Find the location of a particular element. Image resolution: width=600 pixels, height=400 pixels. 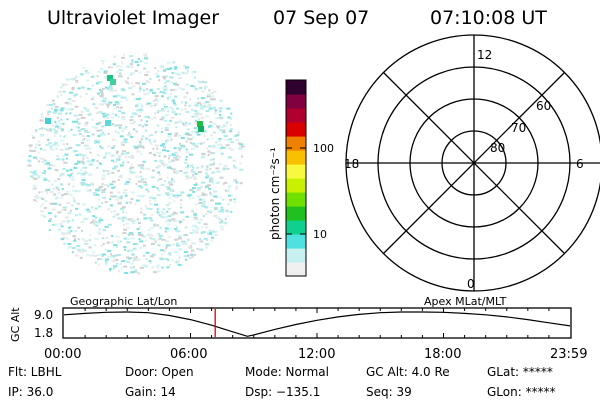

gc-alt-readout: GC Alt: 4.0 Re is located at coordinates (408, 372).